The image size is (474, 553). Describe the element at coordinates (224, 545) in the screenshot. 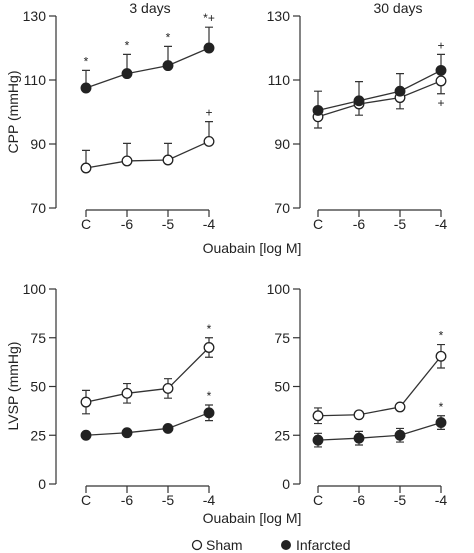

I see `legend-label-sham: Sham` at that location.